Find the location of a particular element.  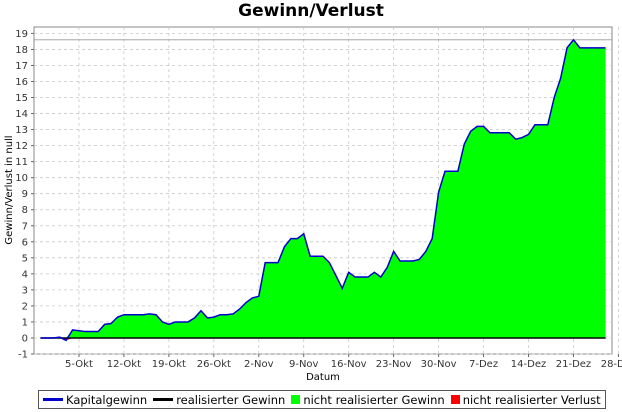

x-tick-label: 16-Nov is located at coordinates (349, 364).